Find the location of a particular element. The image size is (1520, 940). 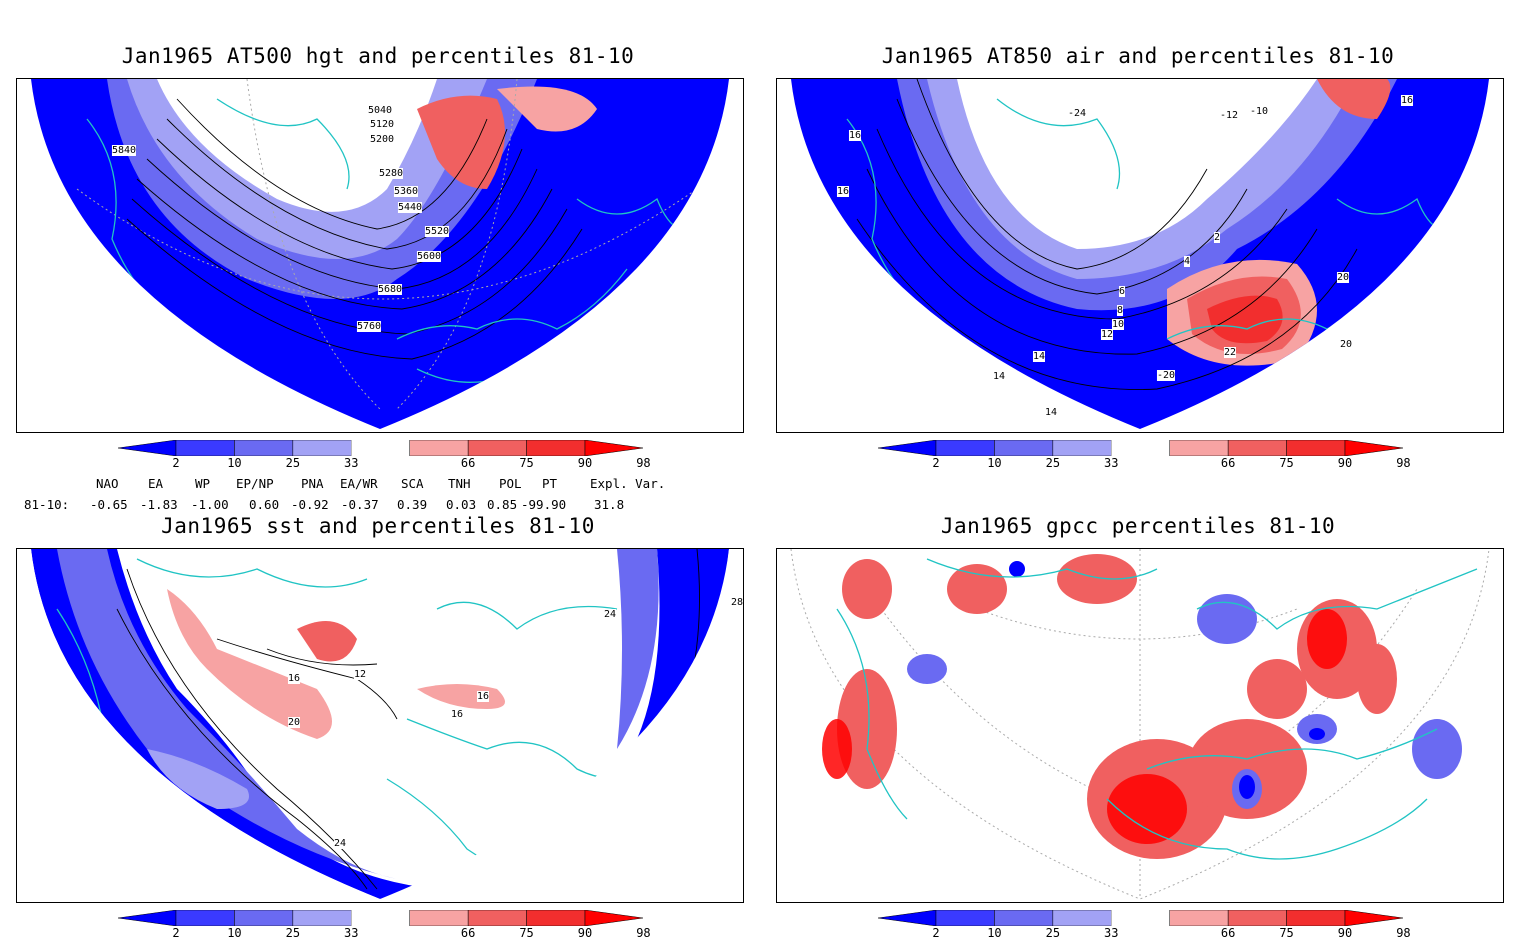

index-value: -0.65 is located at coordinates (109, 504).